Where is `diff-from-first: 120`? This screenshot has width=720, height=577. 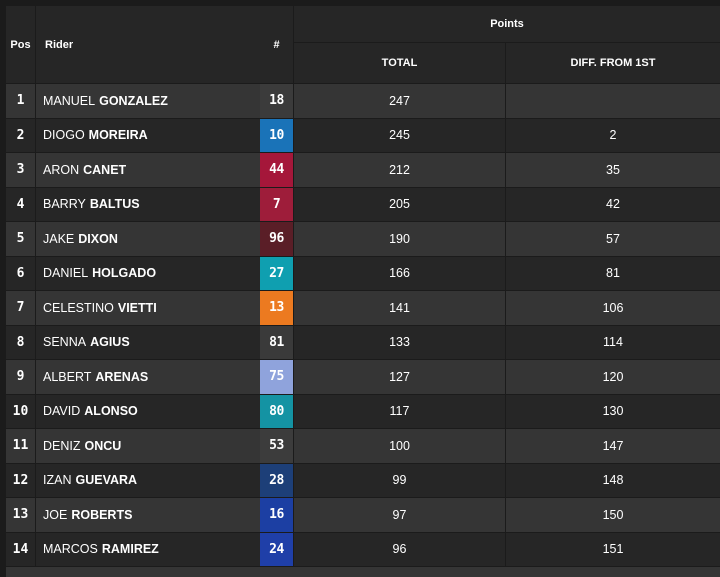
diff-from-first: 120 is located at coordinates (613, 377).